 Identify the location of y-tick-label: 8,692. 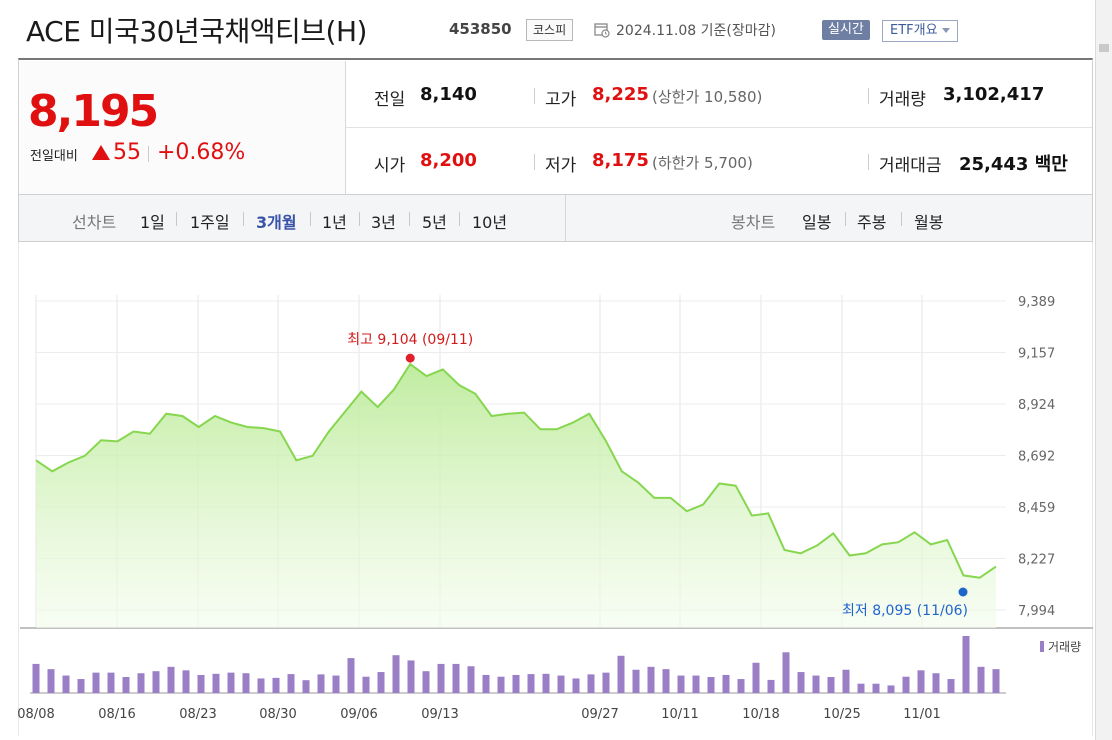
(1036, 457).